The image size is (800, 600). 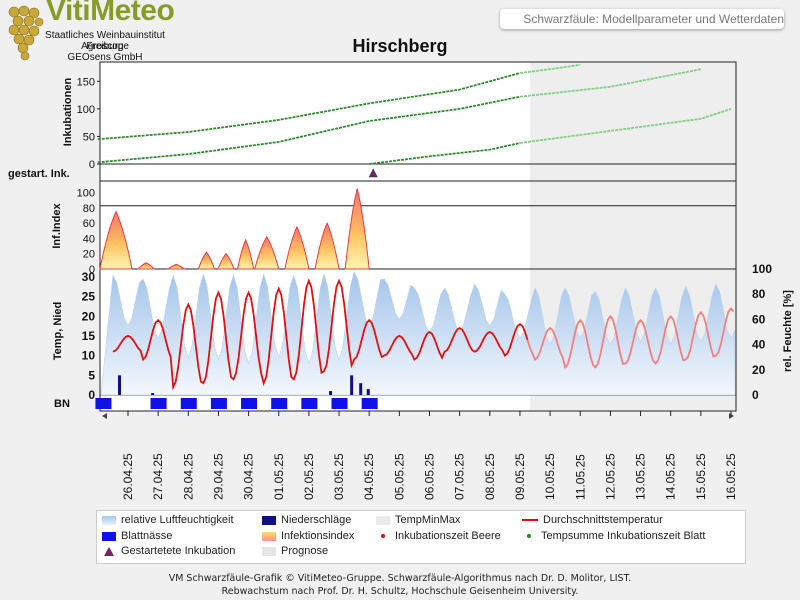 What do you see at coordinates (105, 46) in the screenshot?
I see `institution-2: Agroscope` at bounding box center [105, 46].